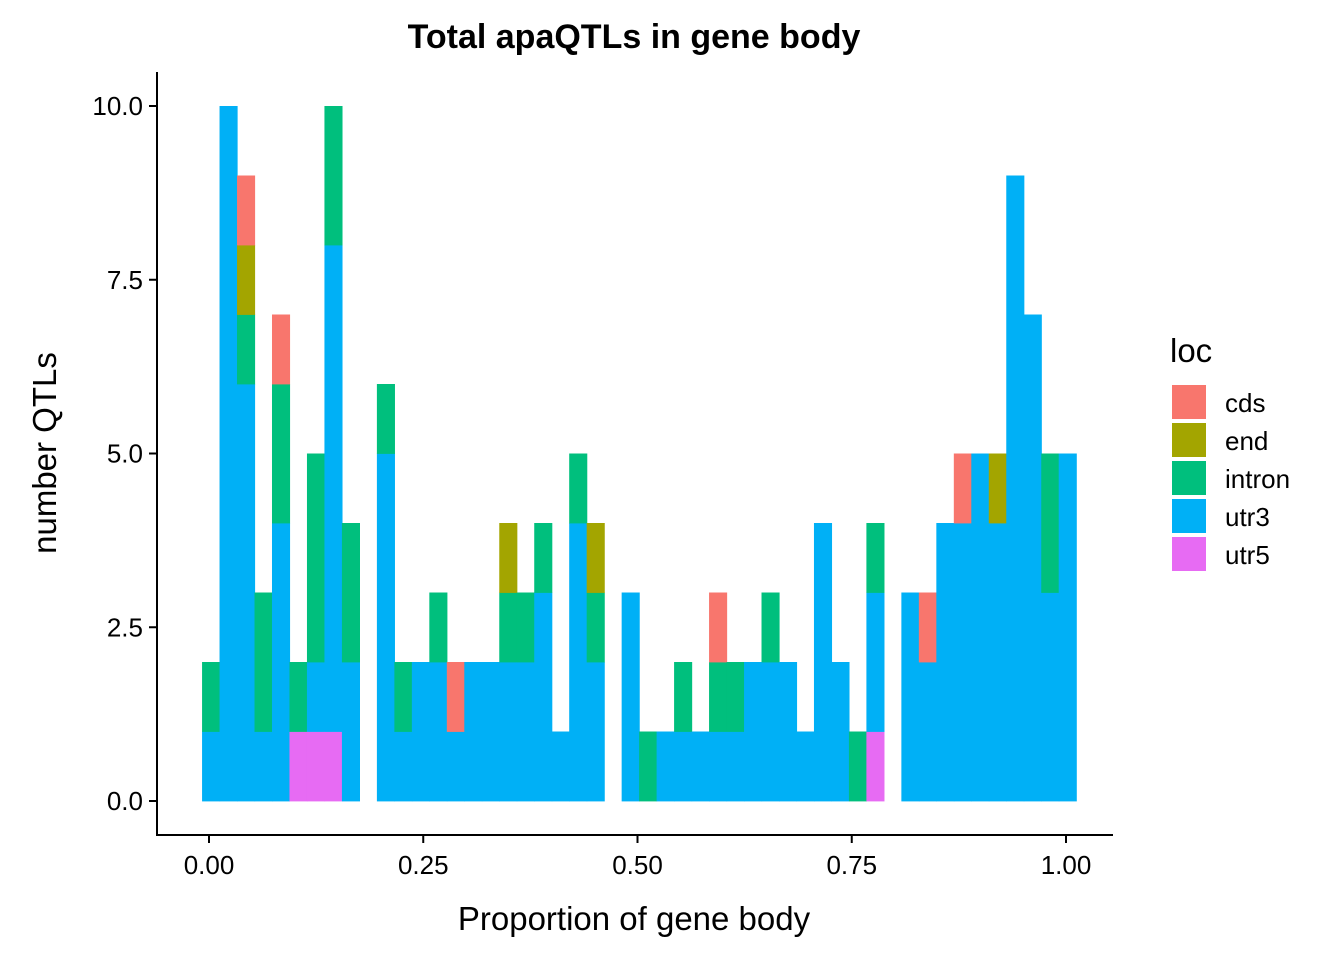 This screenshot has width=1344, height=960. Describe the element at coordinates (1189, 554) in the screenshot. I see `legend-key-utr5` at that location.